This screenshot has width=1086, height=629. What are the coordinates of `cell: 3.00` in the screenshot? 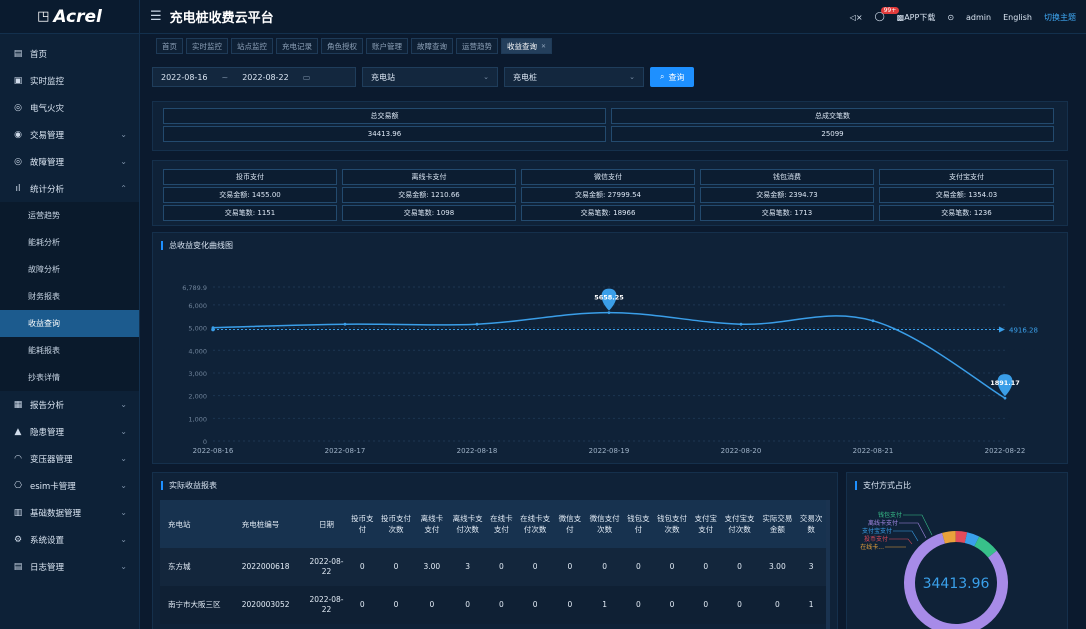 It's located at (777, 567).